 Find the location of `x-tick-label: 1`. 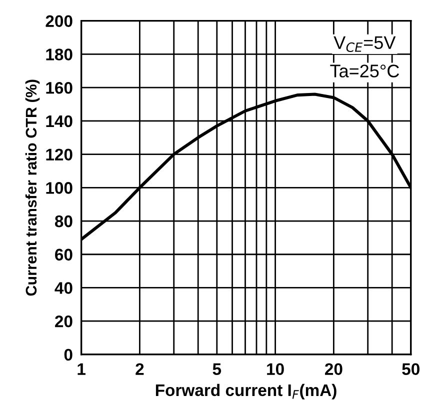

x-tick-label: 1 is located at coordinates (82, 369).